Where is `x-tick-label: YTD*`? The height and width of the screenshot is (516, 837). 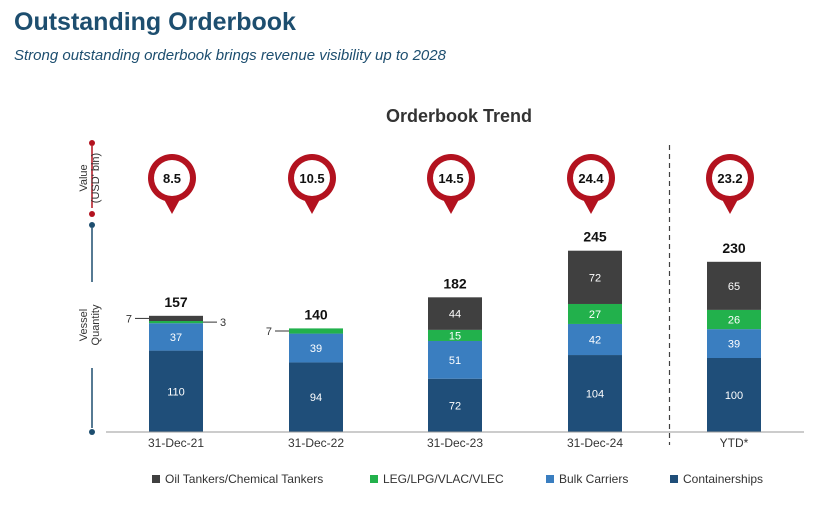 x-tick-label: YTD* is located at coordinates (734, 443).